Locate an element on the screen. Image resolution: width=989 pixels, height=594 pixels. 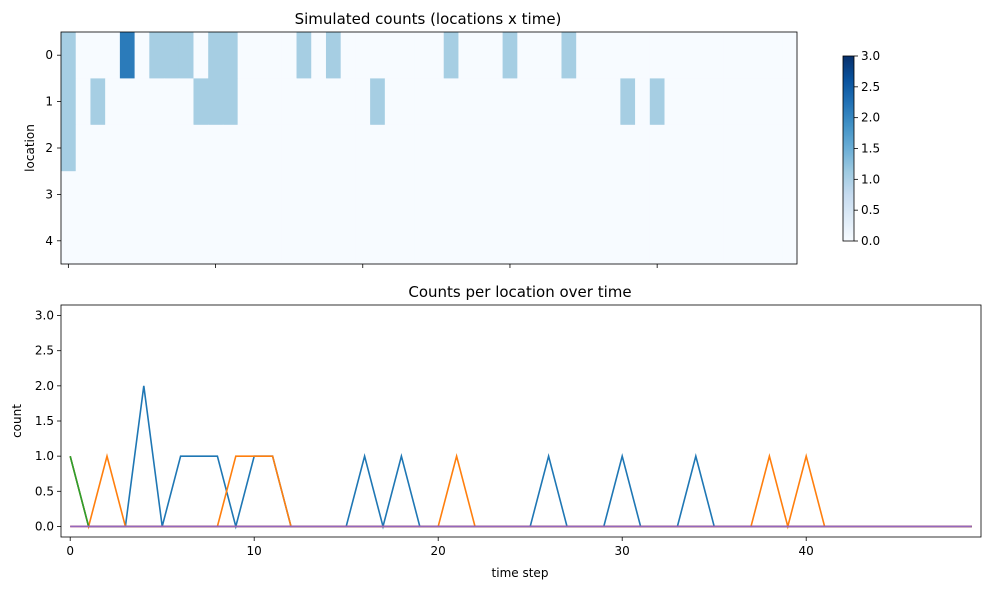
lineplot-y-tick-label: 2.5 is located at coordinates (44, 351).